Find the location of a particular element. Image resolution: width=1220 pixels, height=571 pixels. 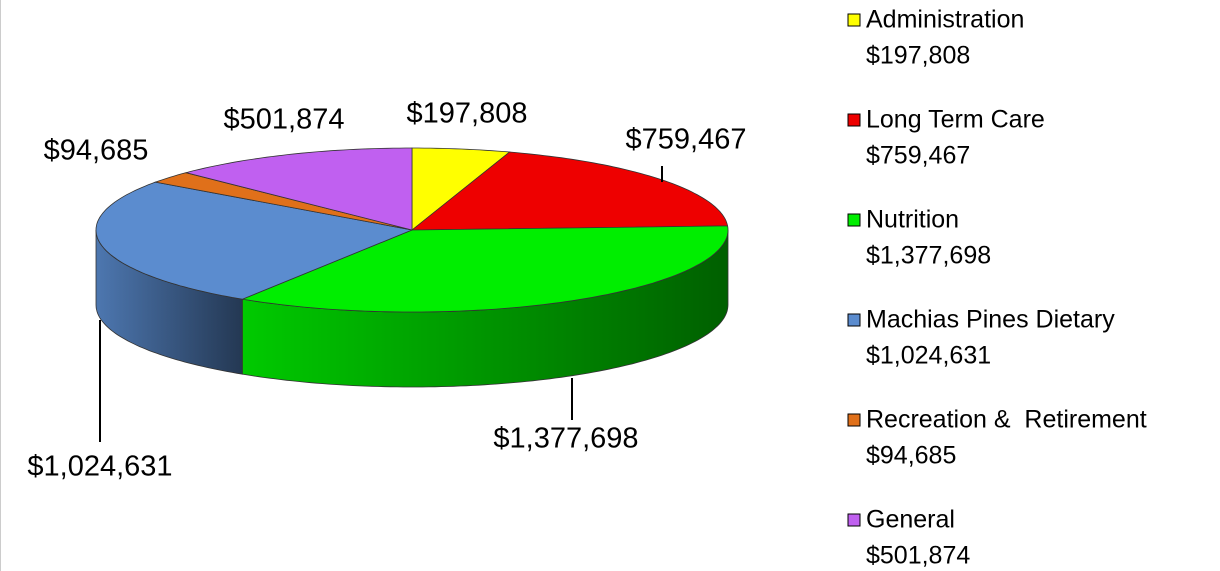

legend-label: Administration is located at coordinates (945, 20).